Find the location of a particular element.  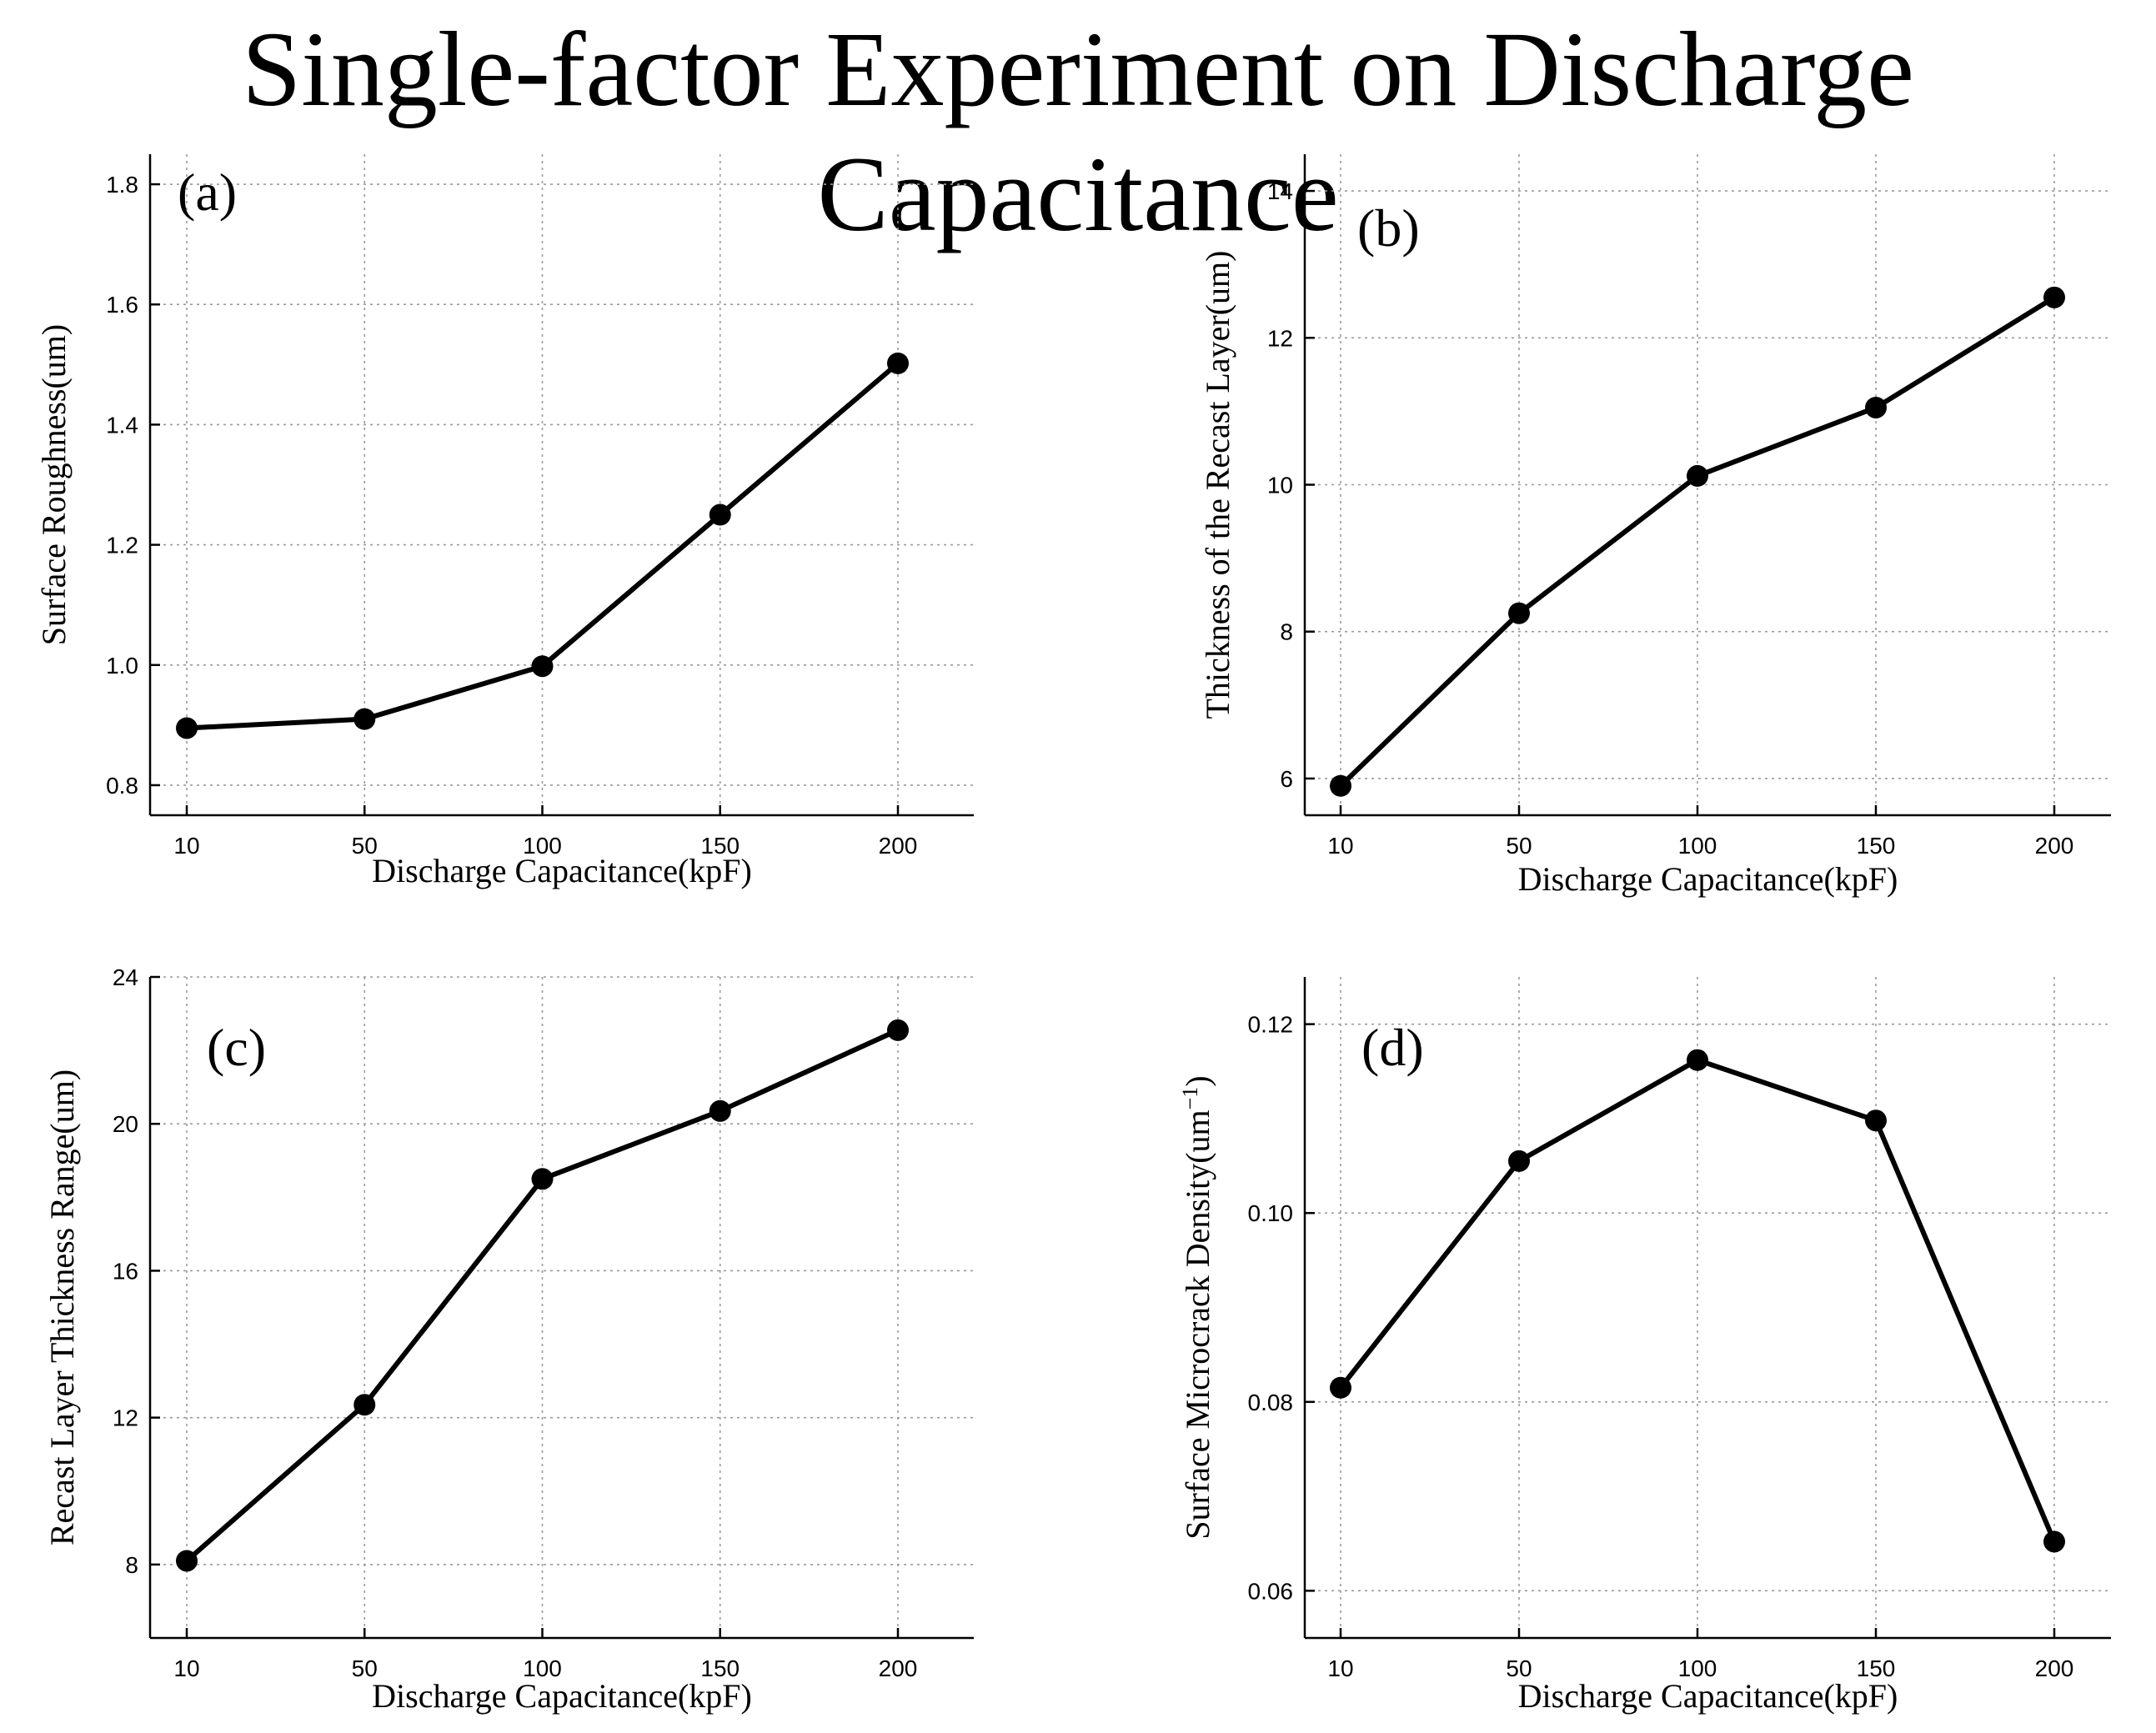

y-tick-label: 1.6 is located at coordinates (122, 305).